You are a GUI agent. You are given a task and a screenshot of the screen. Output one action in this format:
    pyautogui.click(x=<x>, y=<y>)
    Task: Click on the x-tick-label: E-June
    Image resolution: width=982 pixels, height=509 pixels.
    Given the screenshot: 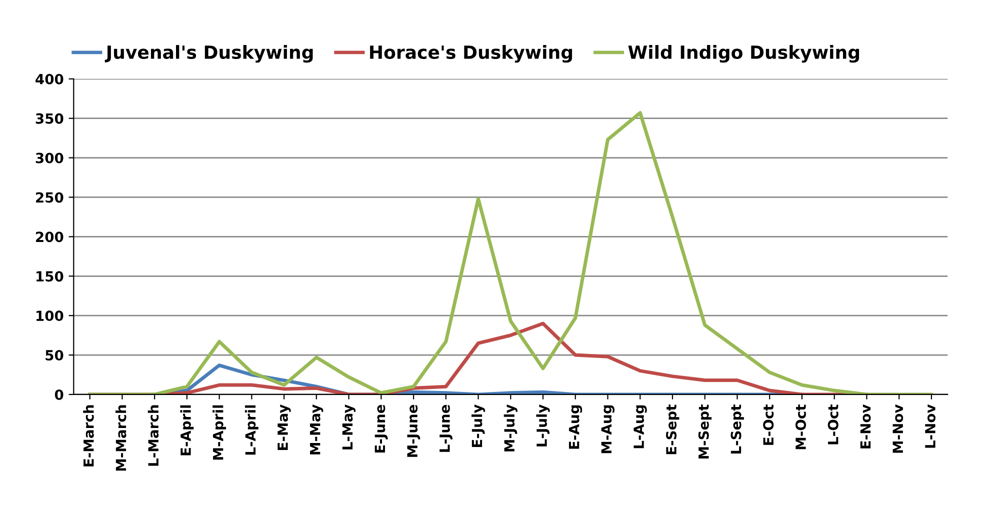 What is the action you would take?
    pyautogui.click(x=381, y=428)
    